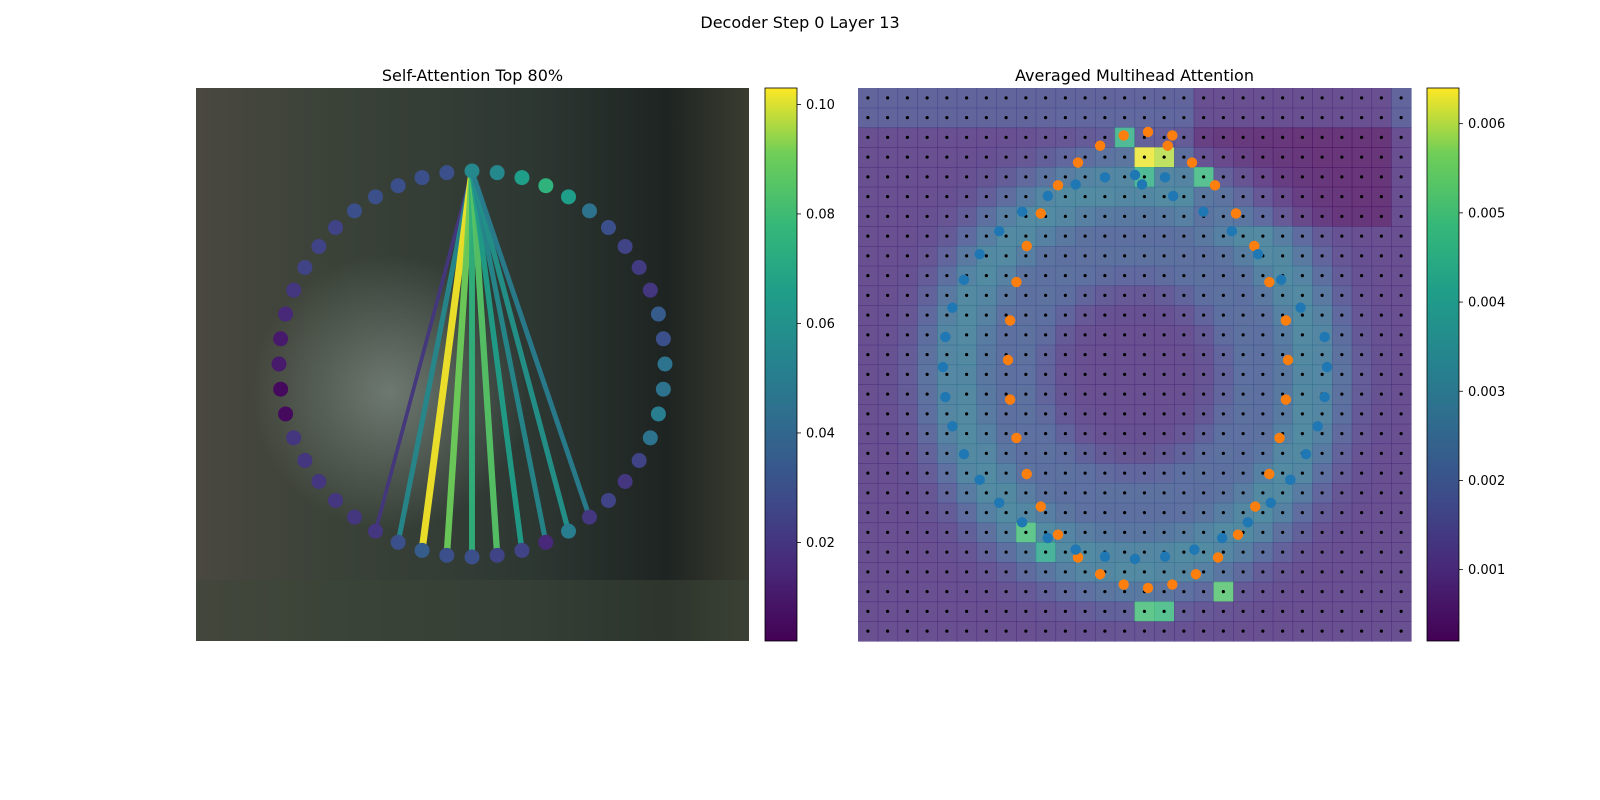  Describe the element at coordinates (1486, 213) in the screenshot. I see `right-colorbar-tick-label: 0.005` at that location.